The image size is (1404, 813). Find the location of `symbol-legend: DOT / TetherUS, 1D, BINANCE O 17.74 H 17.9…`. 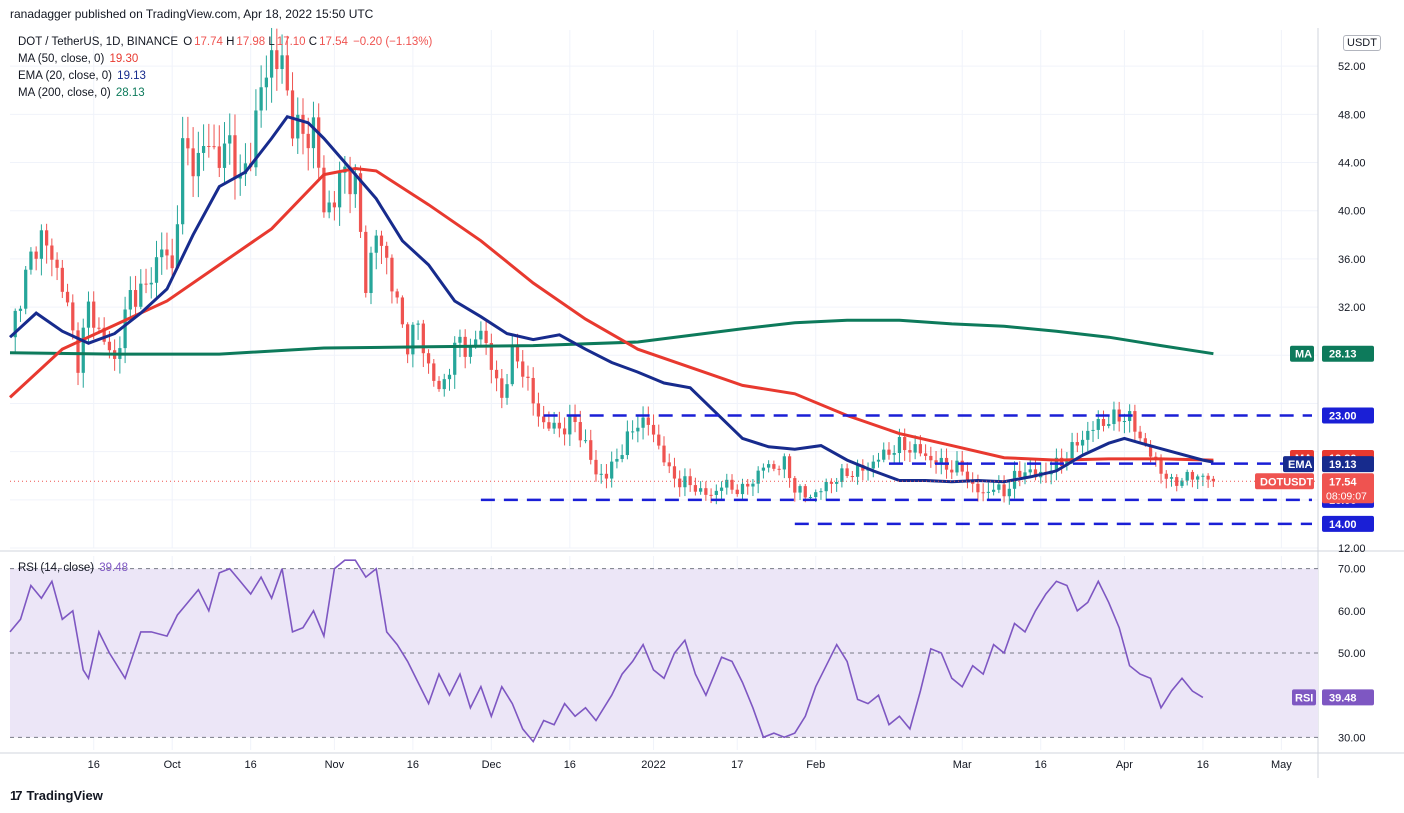

symbol-legend: DOT / TetherUS, 1D, BINANCE O 17.74 H 17.9… is located at coordinates (226, 42).